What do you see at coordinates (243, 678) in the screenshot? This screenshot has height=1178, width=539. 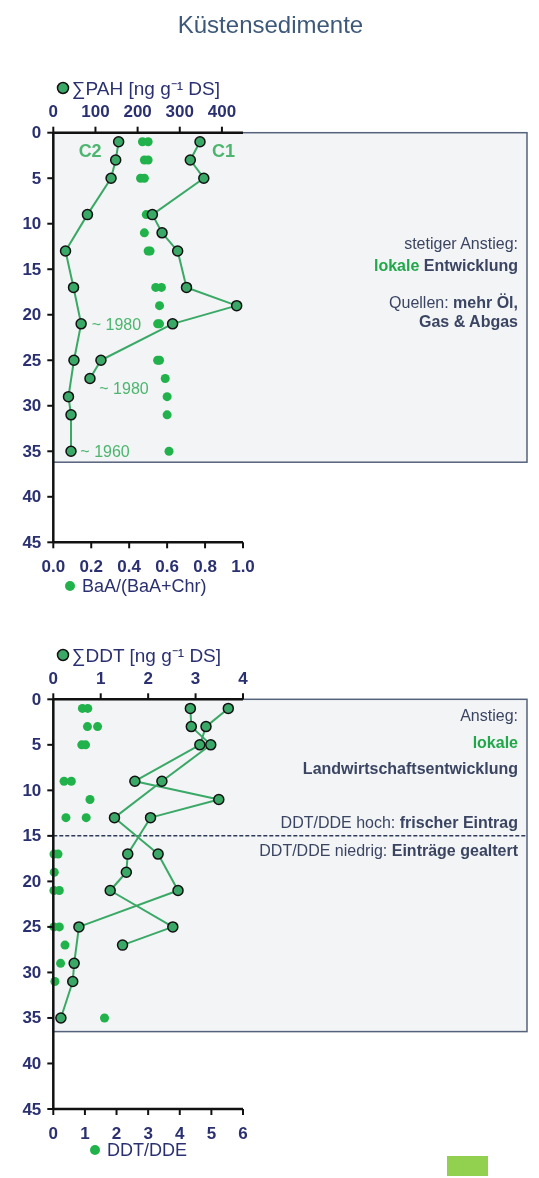 I see `x2-tick-label: 4` at bounding box center [243, 678].